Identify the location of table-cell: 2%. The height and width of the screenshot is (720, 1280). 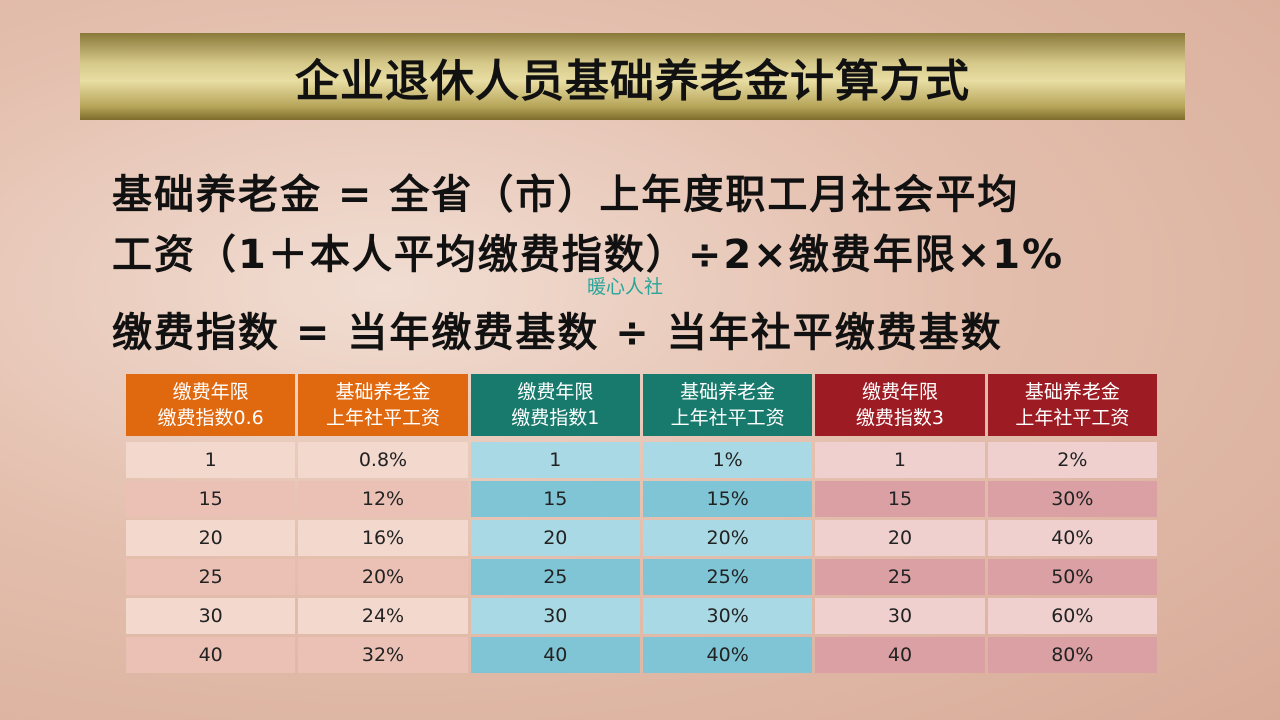
(1072, 460).